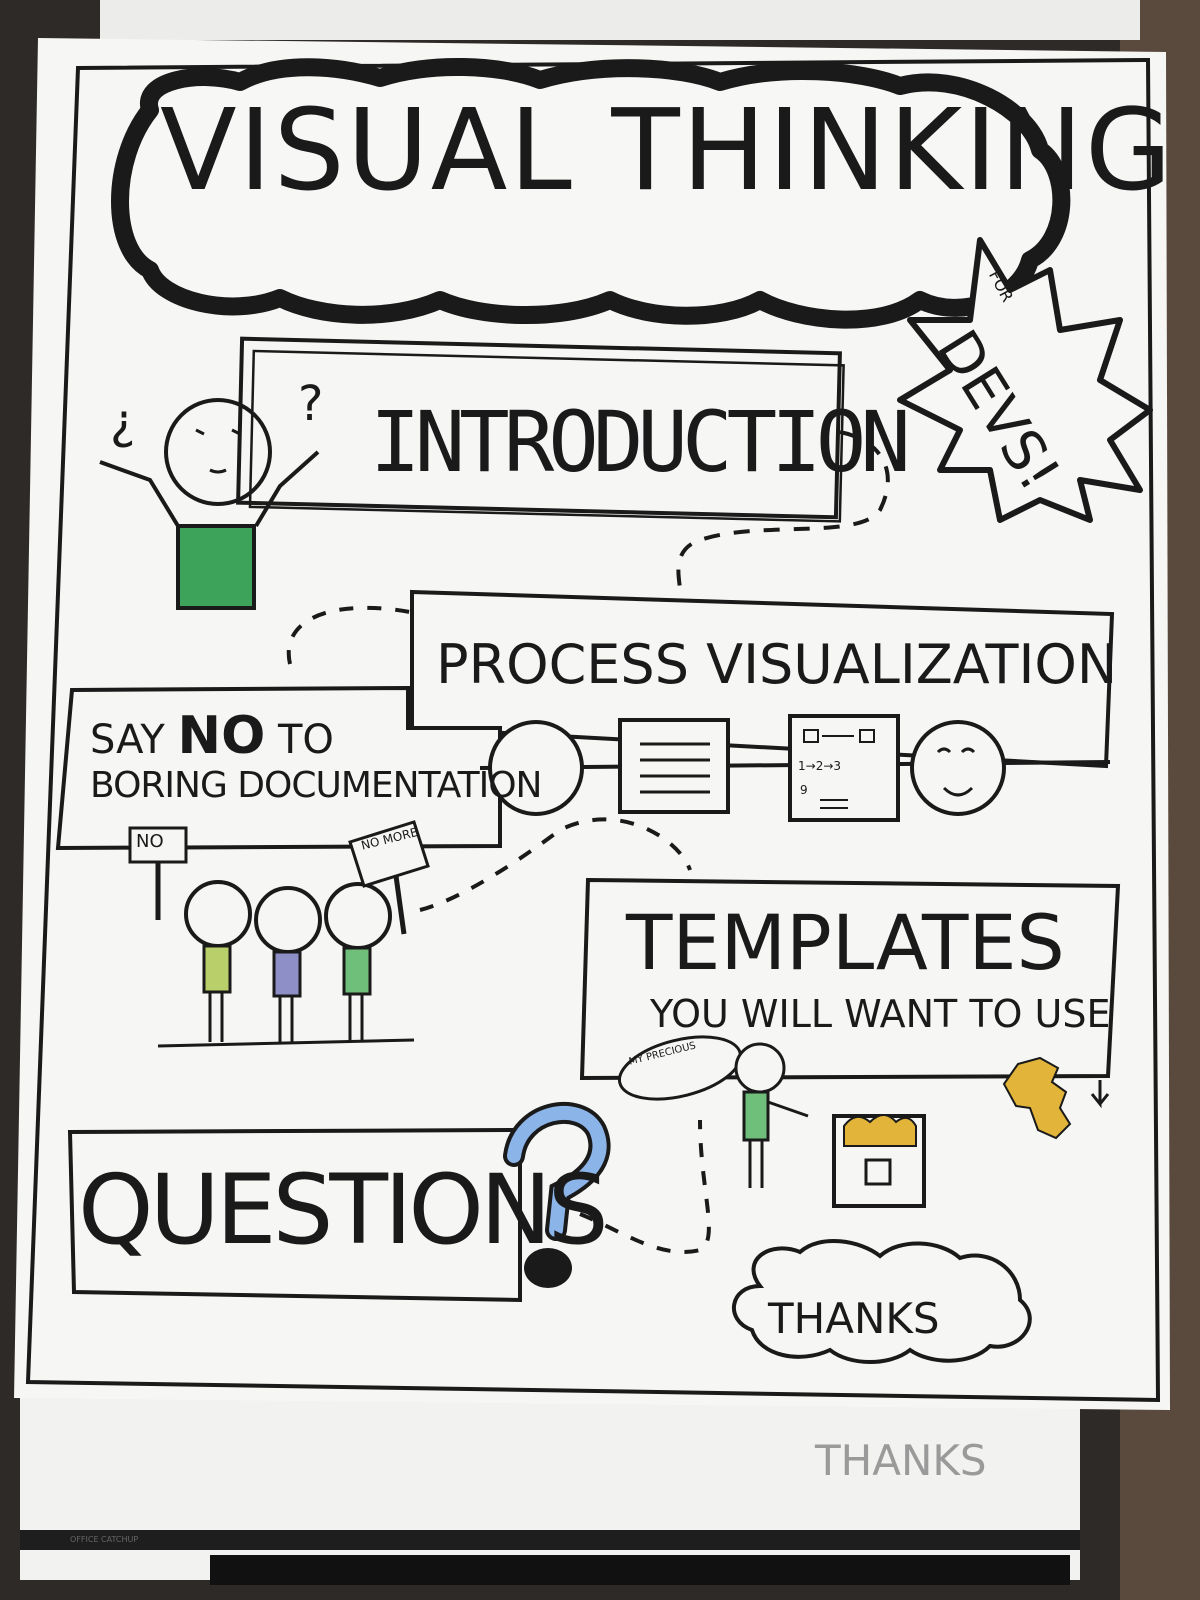 The height and width of the screenshot is (1600, 1200). I want to click on small-question-mark: ?, so click(311, 404).